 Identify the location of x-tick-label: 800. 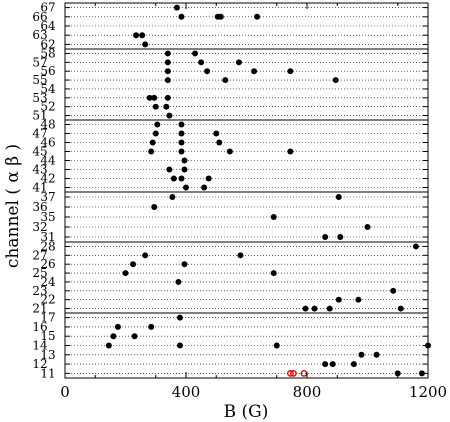
(307, 392).